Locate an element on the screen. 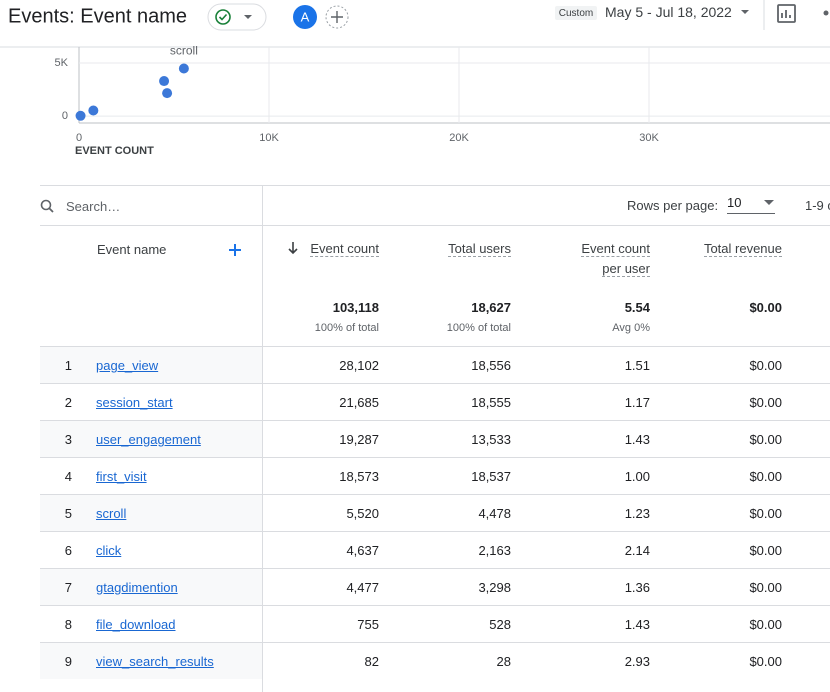 Image resolution: width=830 pixels, height=692 pixels. share-icon is located at coordinates (826, 13).